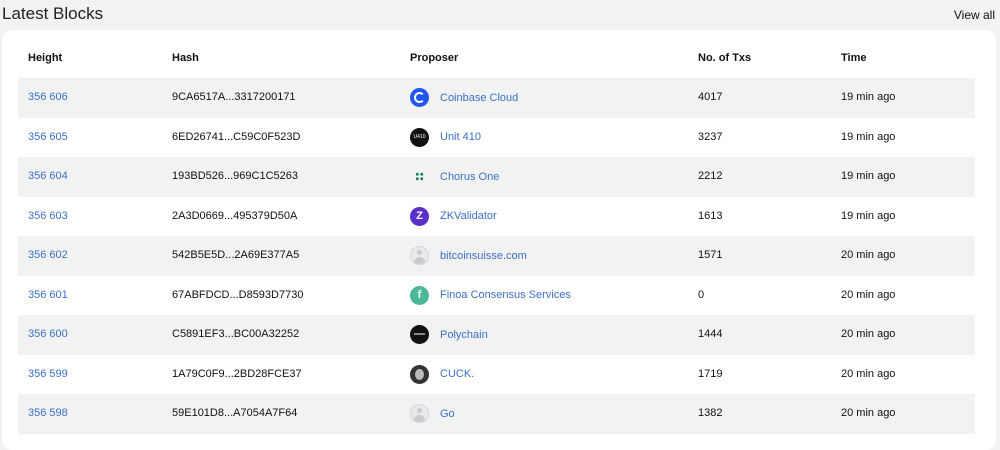 This screenshot has width=1000, height=450. What do you see at coordinates (235, 413) in the screenshot?
I see `block-hash: 59E101D8...A7054A7F64` at bounding box center [235, 413].